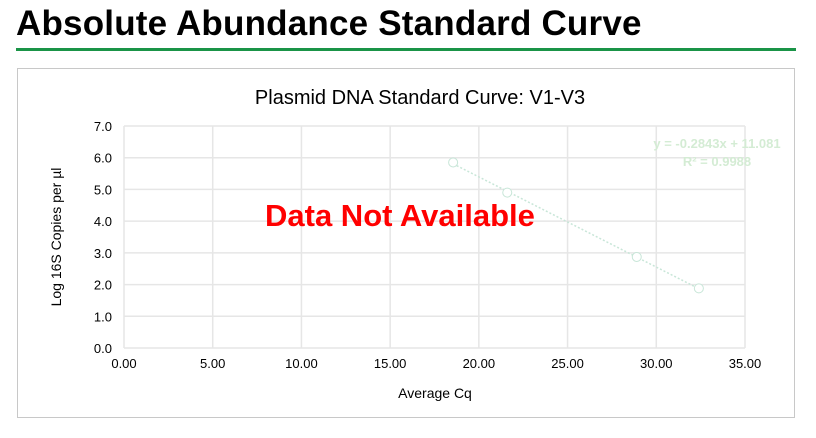 This screenshot has height=438, width=816. What do you see at coordinates (103, 221) in the screenshot?
I see `y-tick-label: 4.0` at bounding box center [103, 221].